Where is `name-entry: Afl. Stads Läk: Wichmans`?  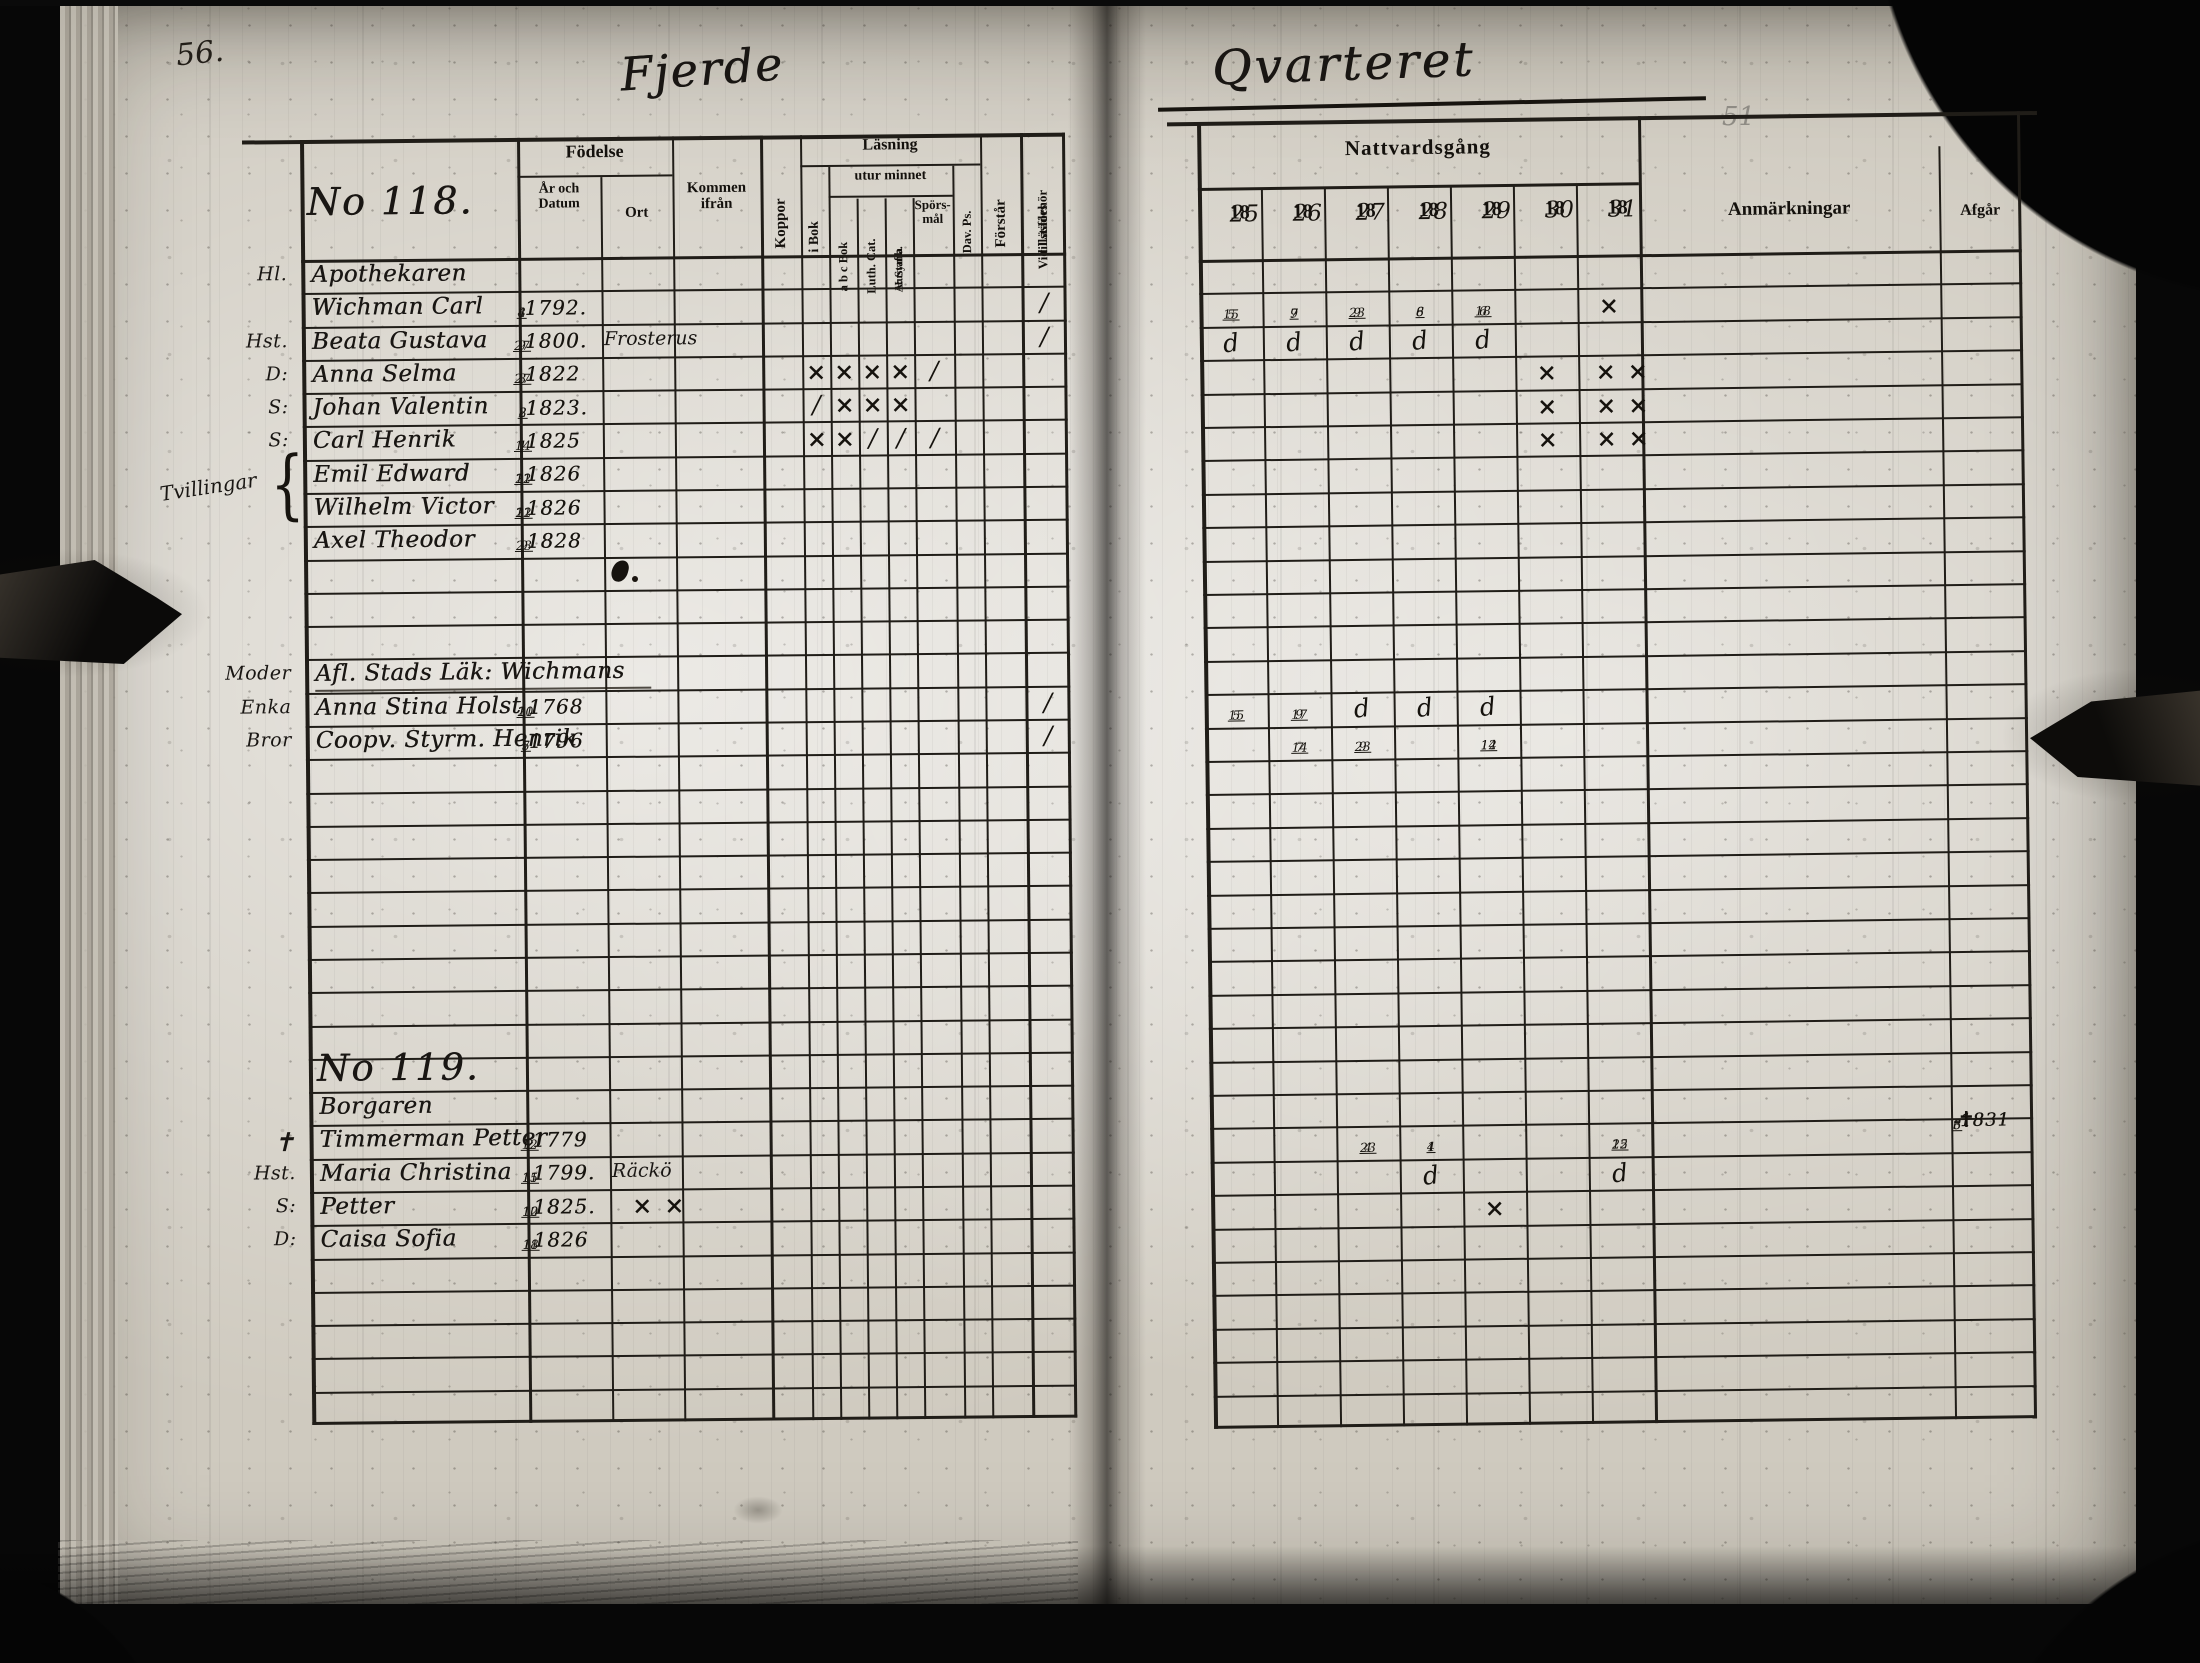
name-entry: Afl. Stads Läk: Wichmans is located at coordinates (482, 674).